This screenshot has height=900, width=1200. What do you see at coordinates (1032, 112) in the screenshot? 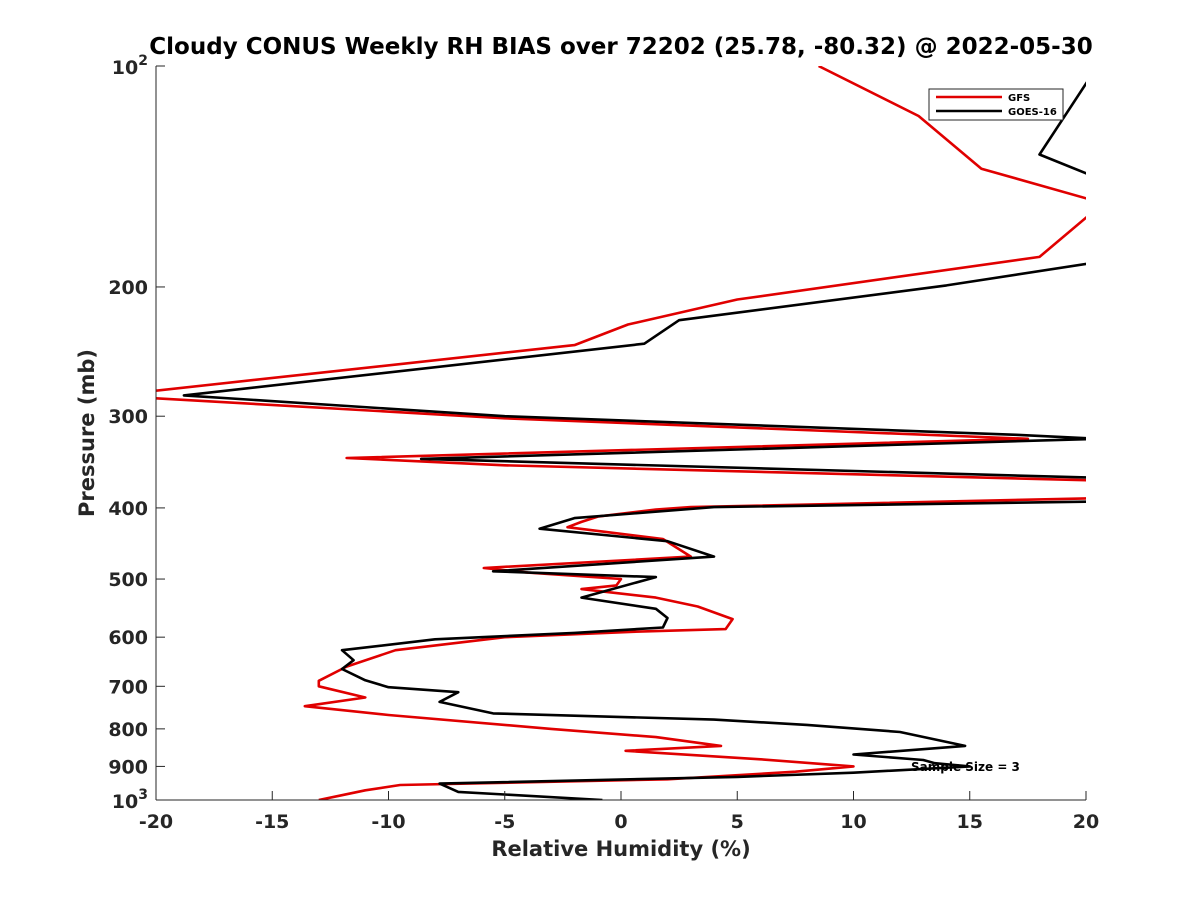
I see `legend-label-goes16: GOES-16` at bounding box center [1032, 112].